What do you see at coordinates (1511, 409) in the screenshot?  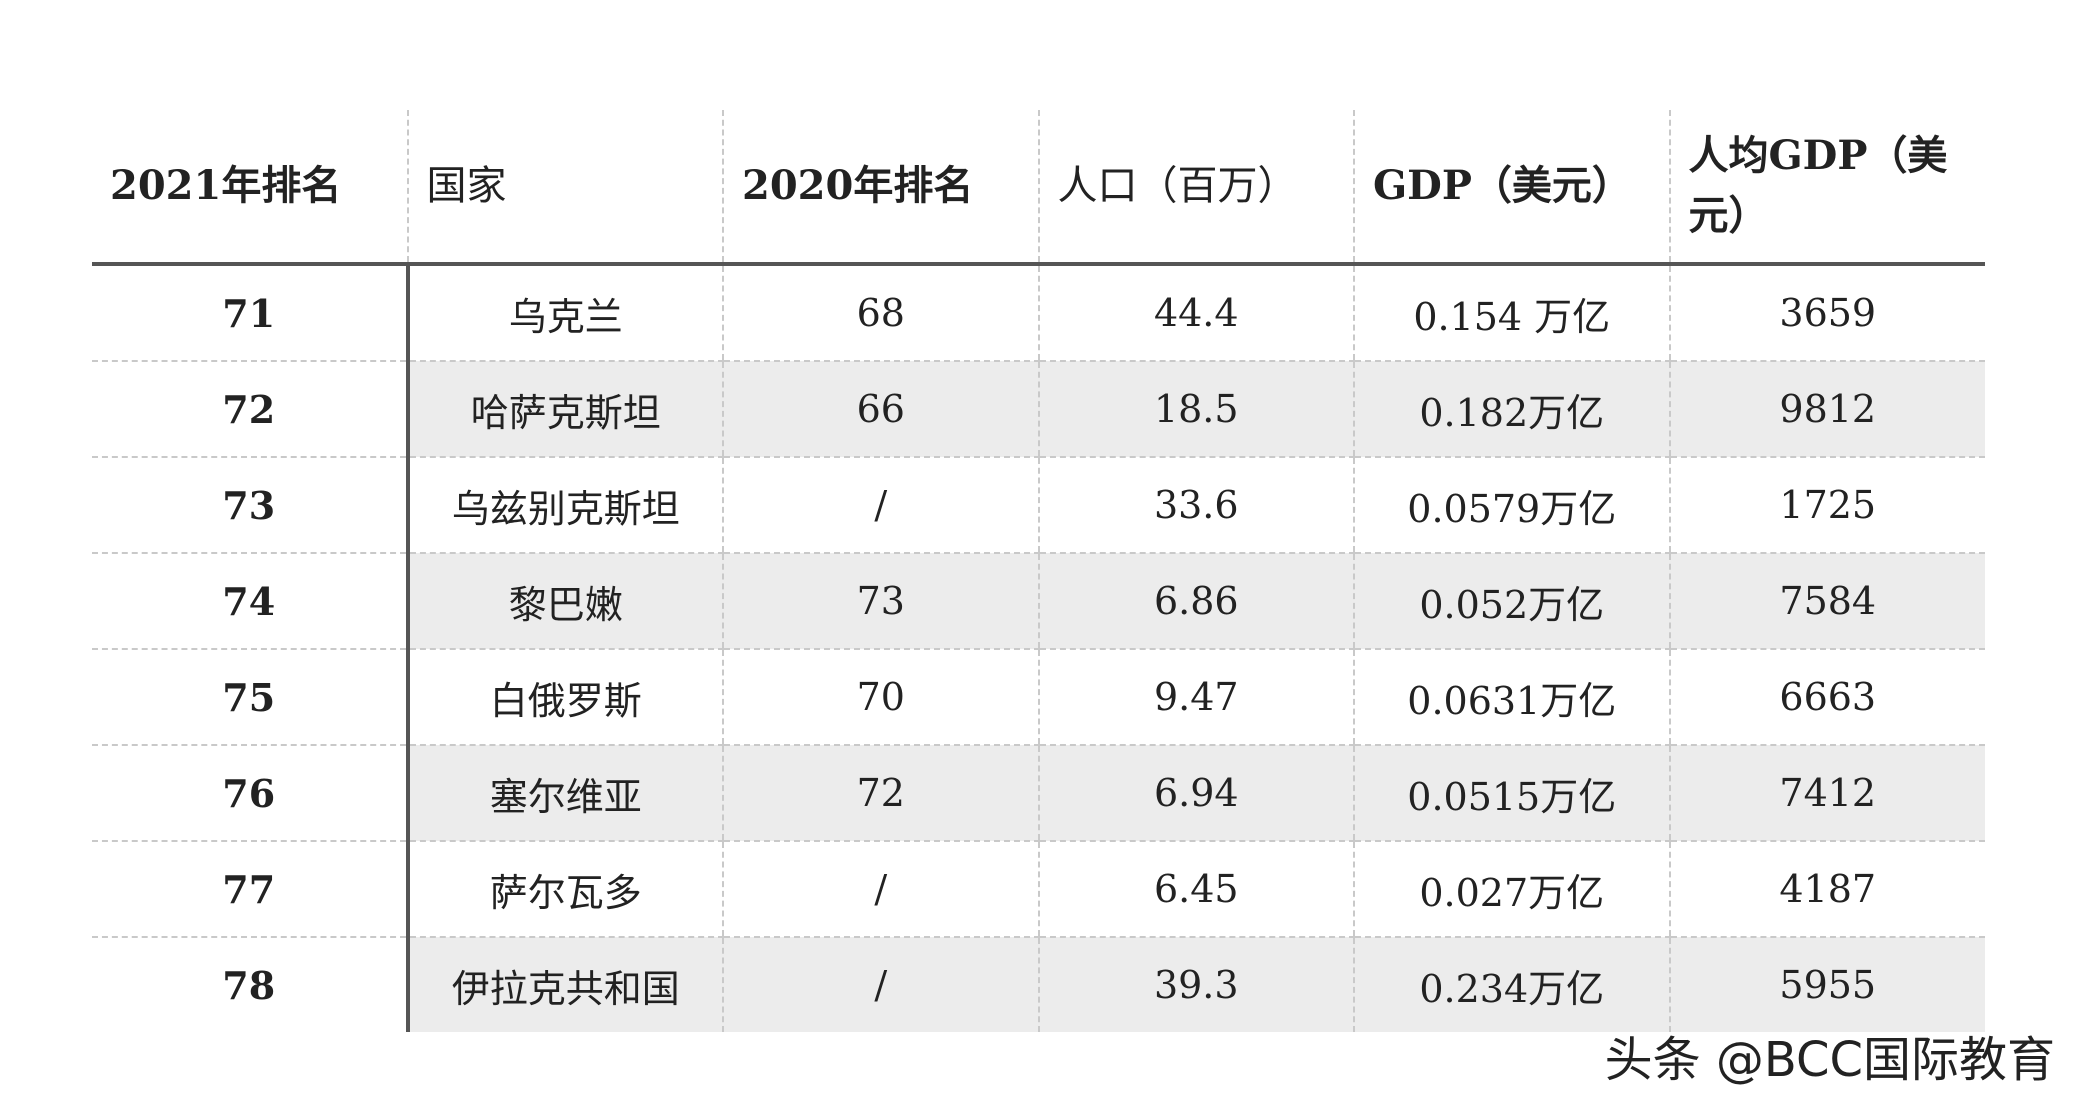 I see `cell-gdp: 0.182万亿` at bounding box center [1511, 409].